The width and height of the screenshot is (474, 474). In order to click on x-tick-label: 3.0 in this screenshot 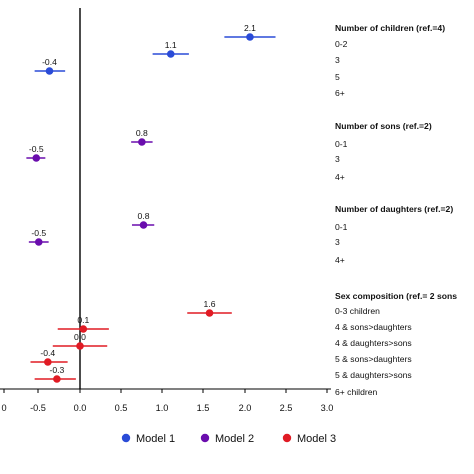, I will do `click(327, 408)`.